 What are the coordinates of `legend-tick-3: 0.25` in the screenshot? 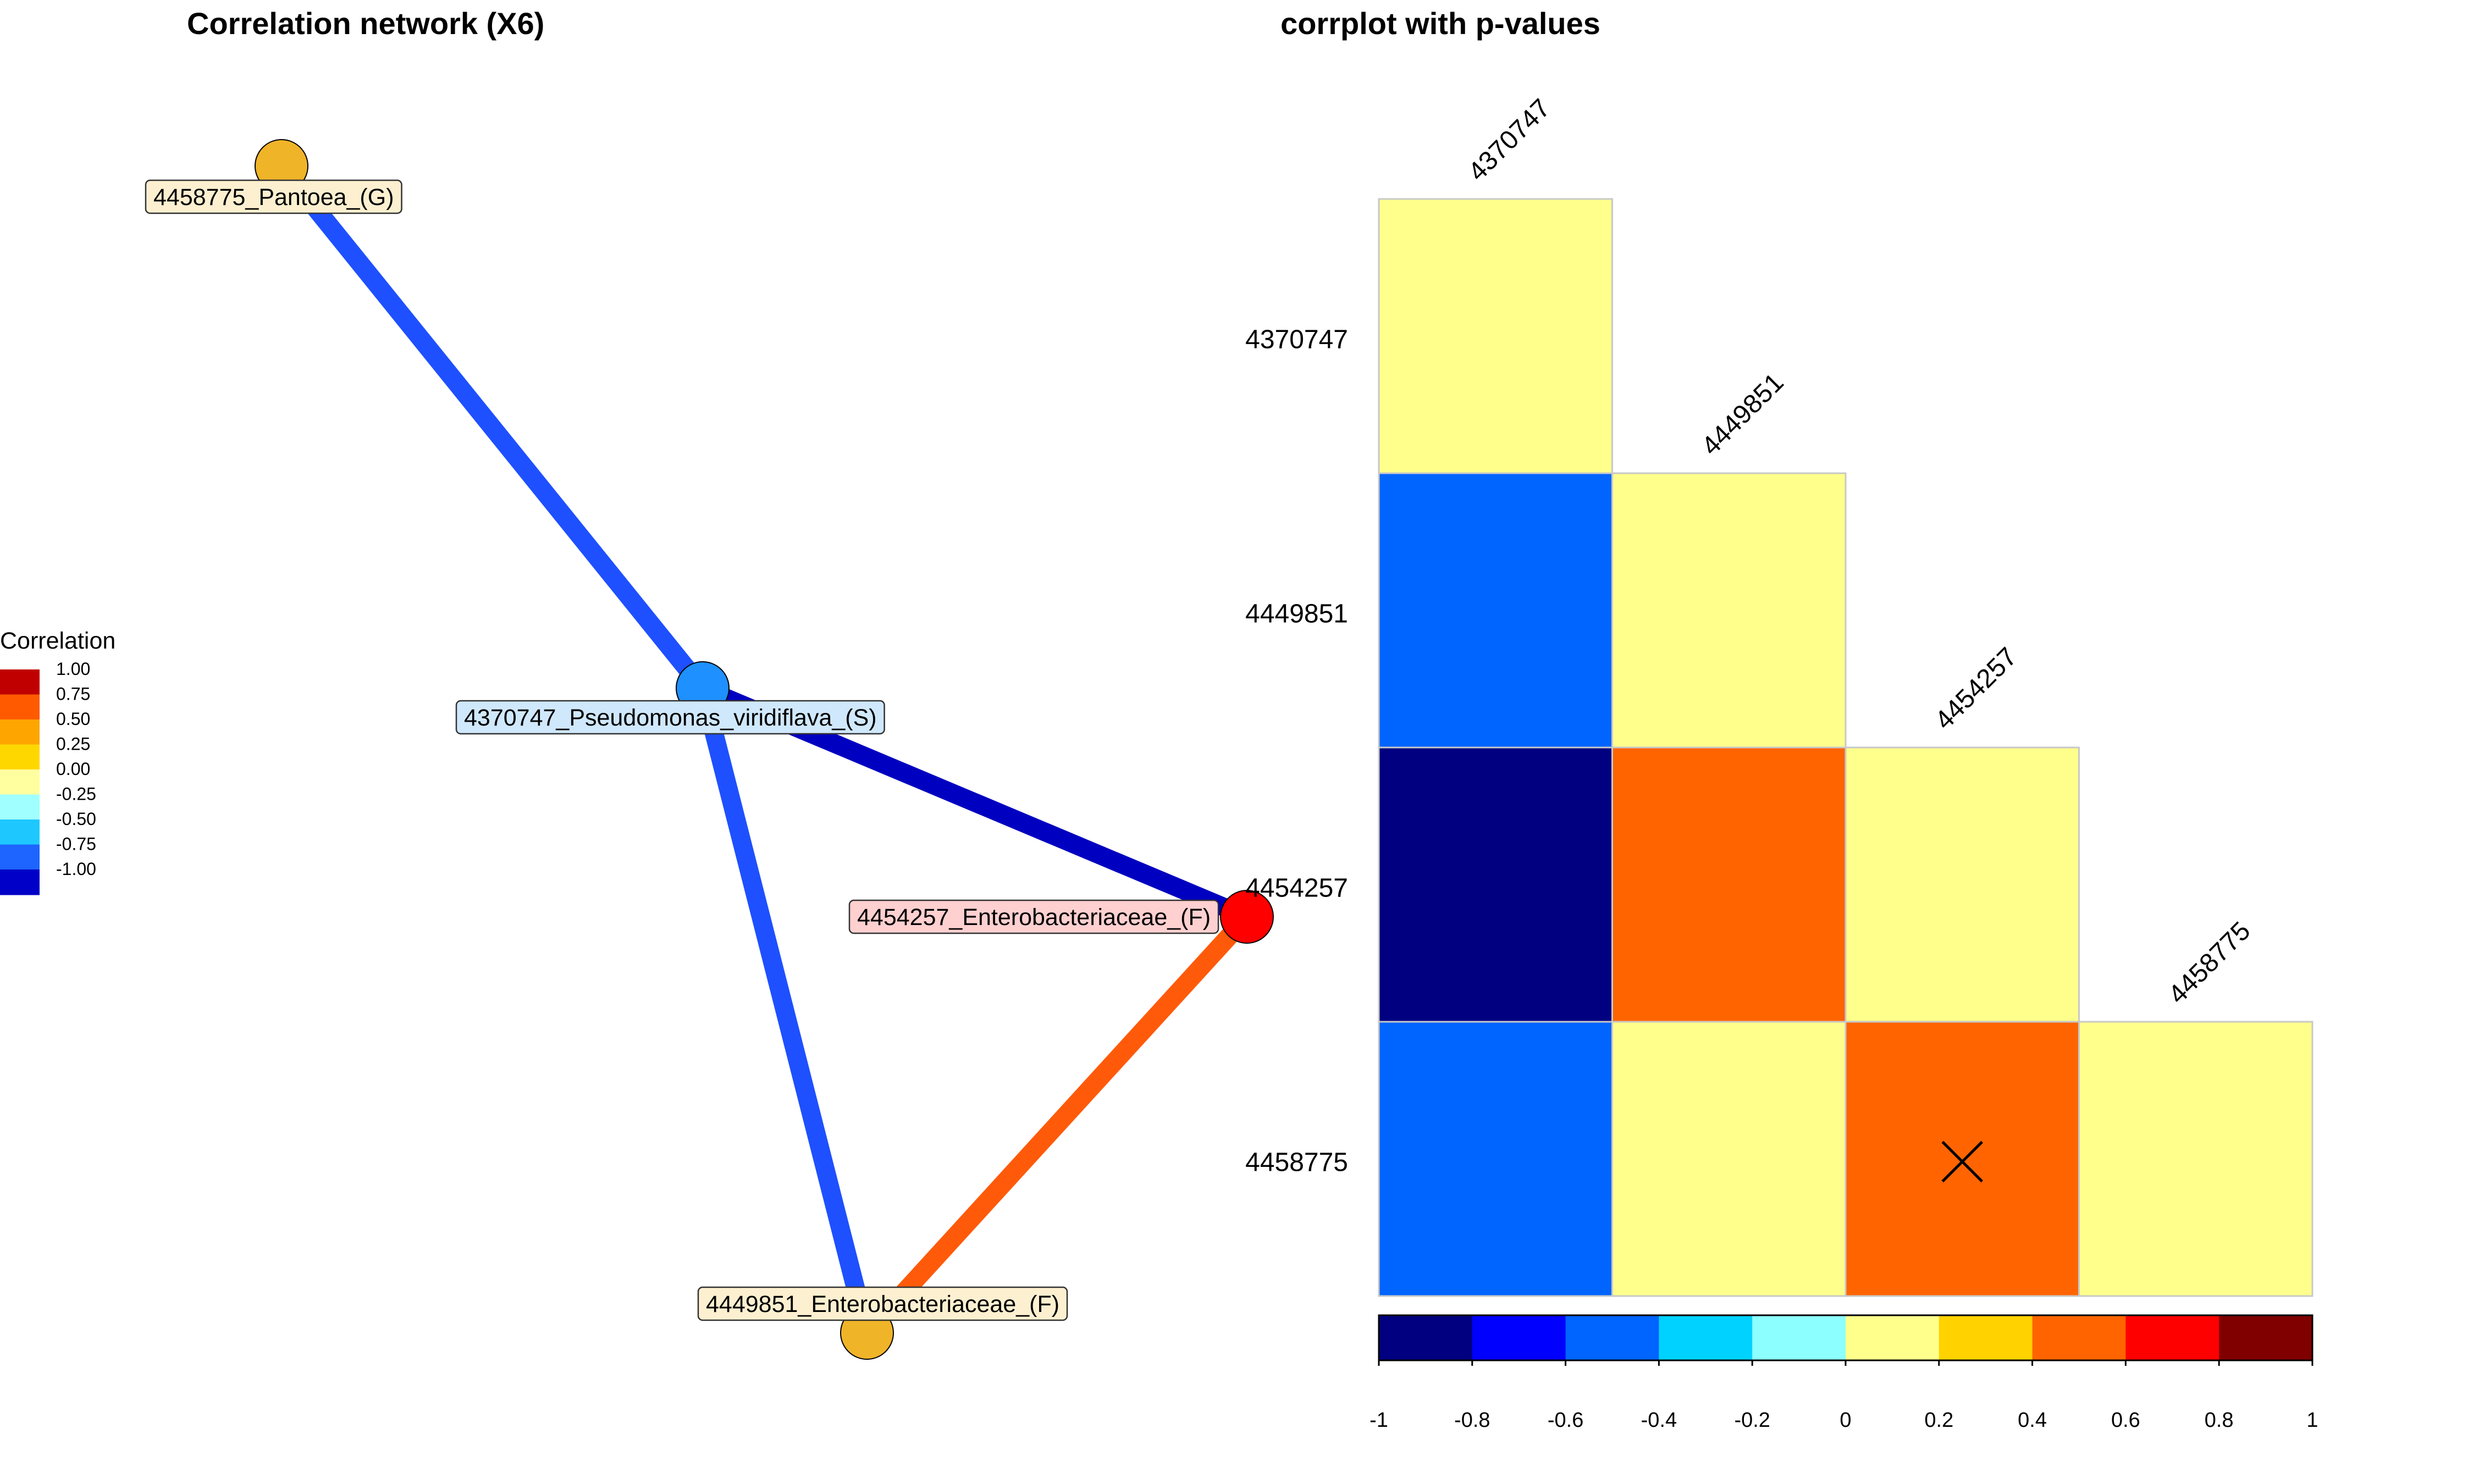 It's located at (73, 744).